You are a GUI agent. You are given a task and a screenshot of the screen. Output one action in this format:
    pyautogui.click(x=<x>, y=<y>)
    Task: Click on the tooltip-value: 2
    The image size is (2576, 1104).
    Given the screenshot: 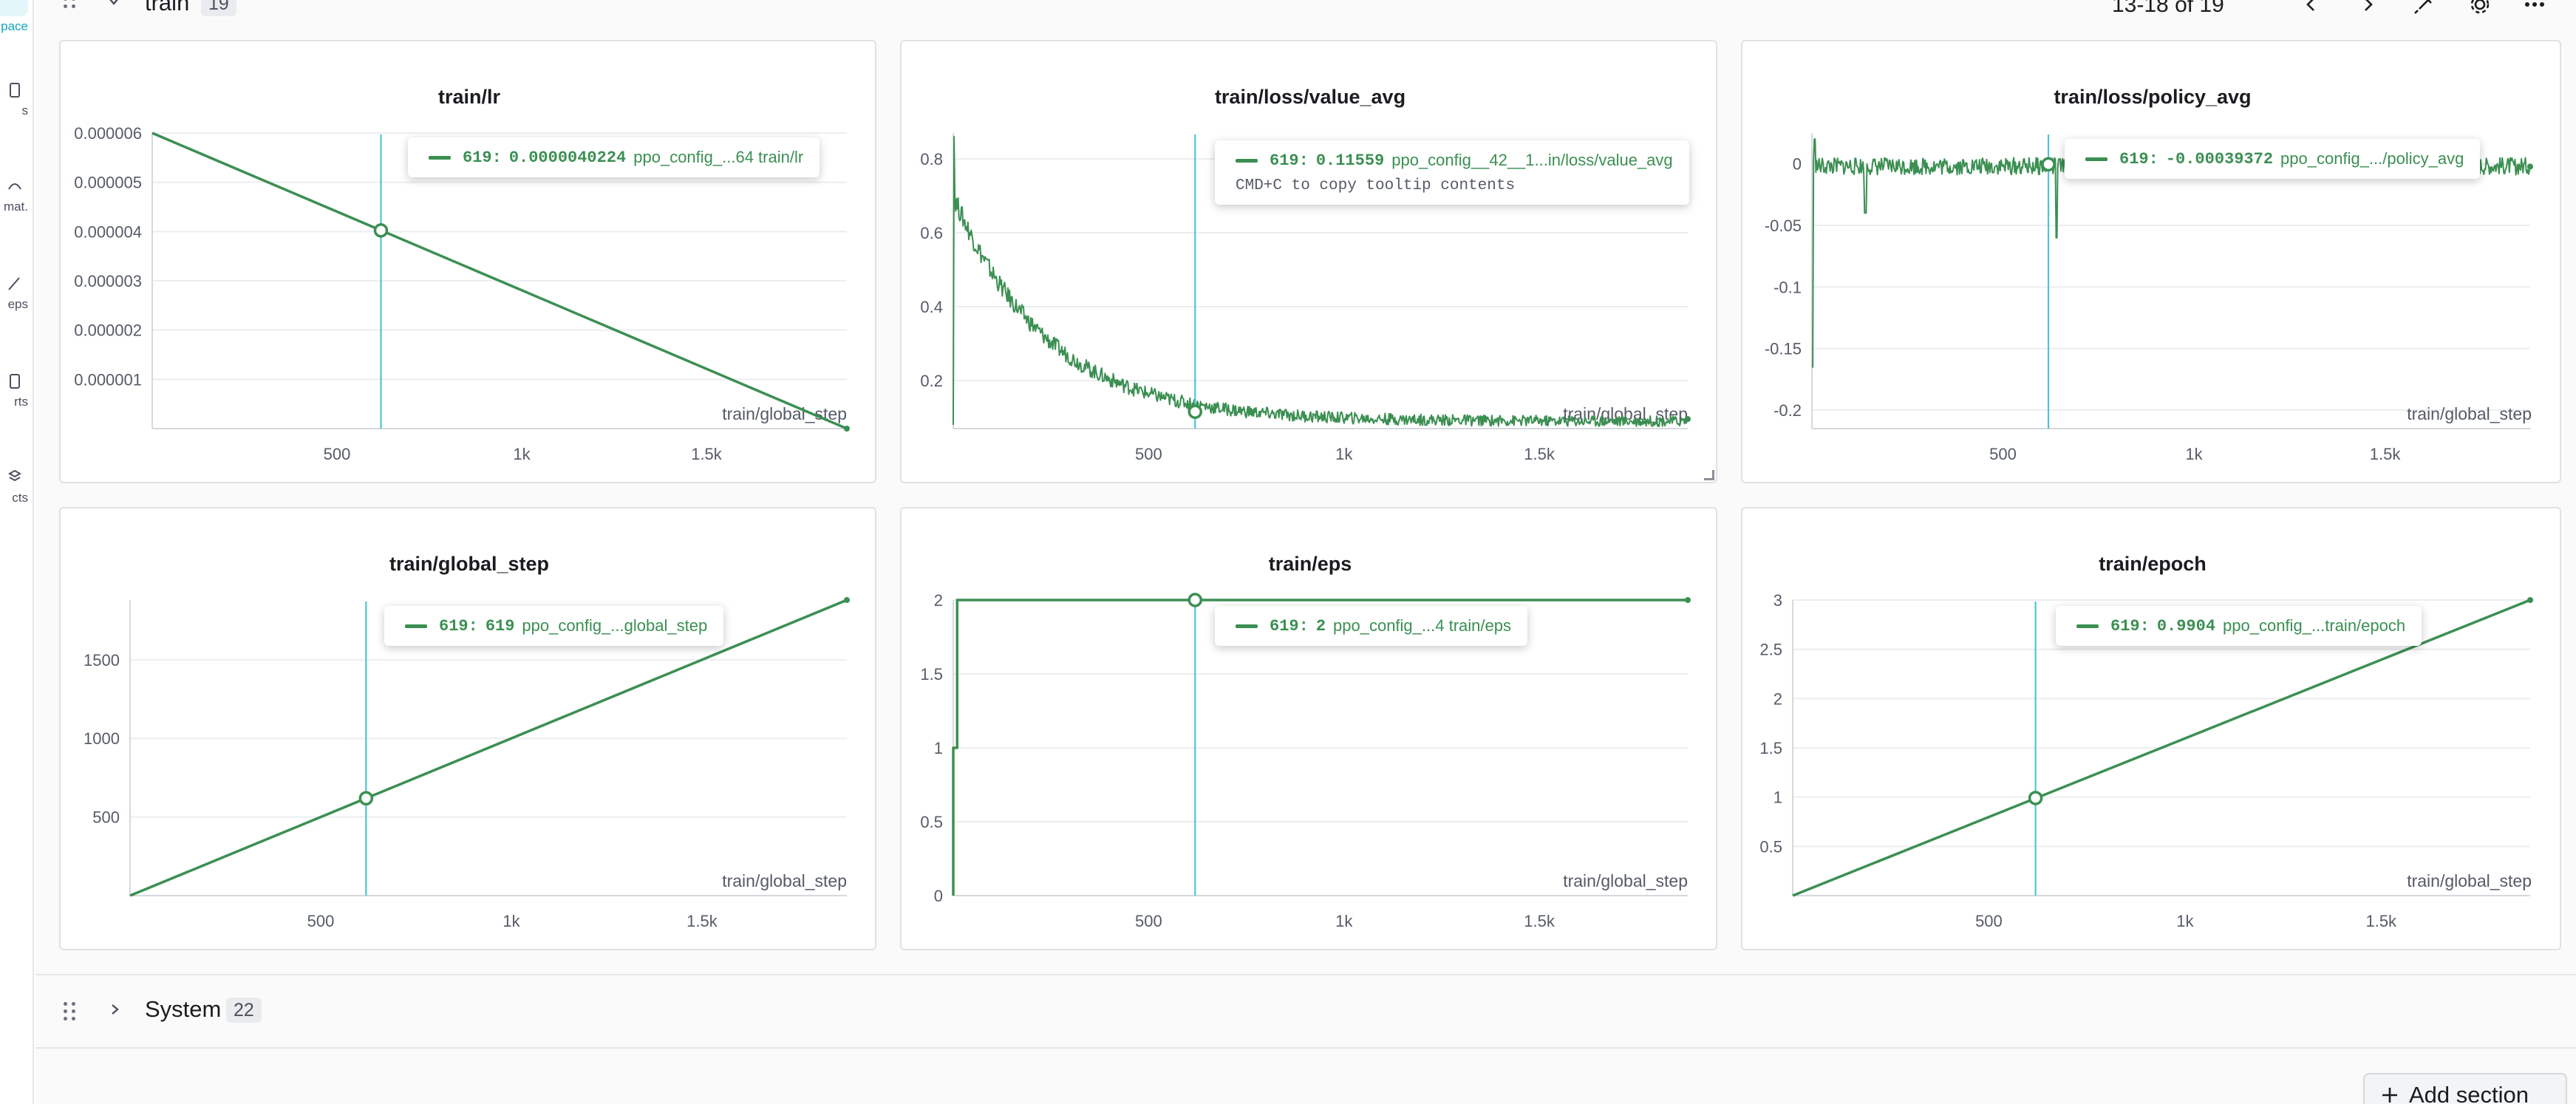 What is the action you would take?
    pyautogui.click(x=1320, y=626)
    